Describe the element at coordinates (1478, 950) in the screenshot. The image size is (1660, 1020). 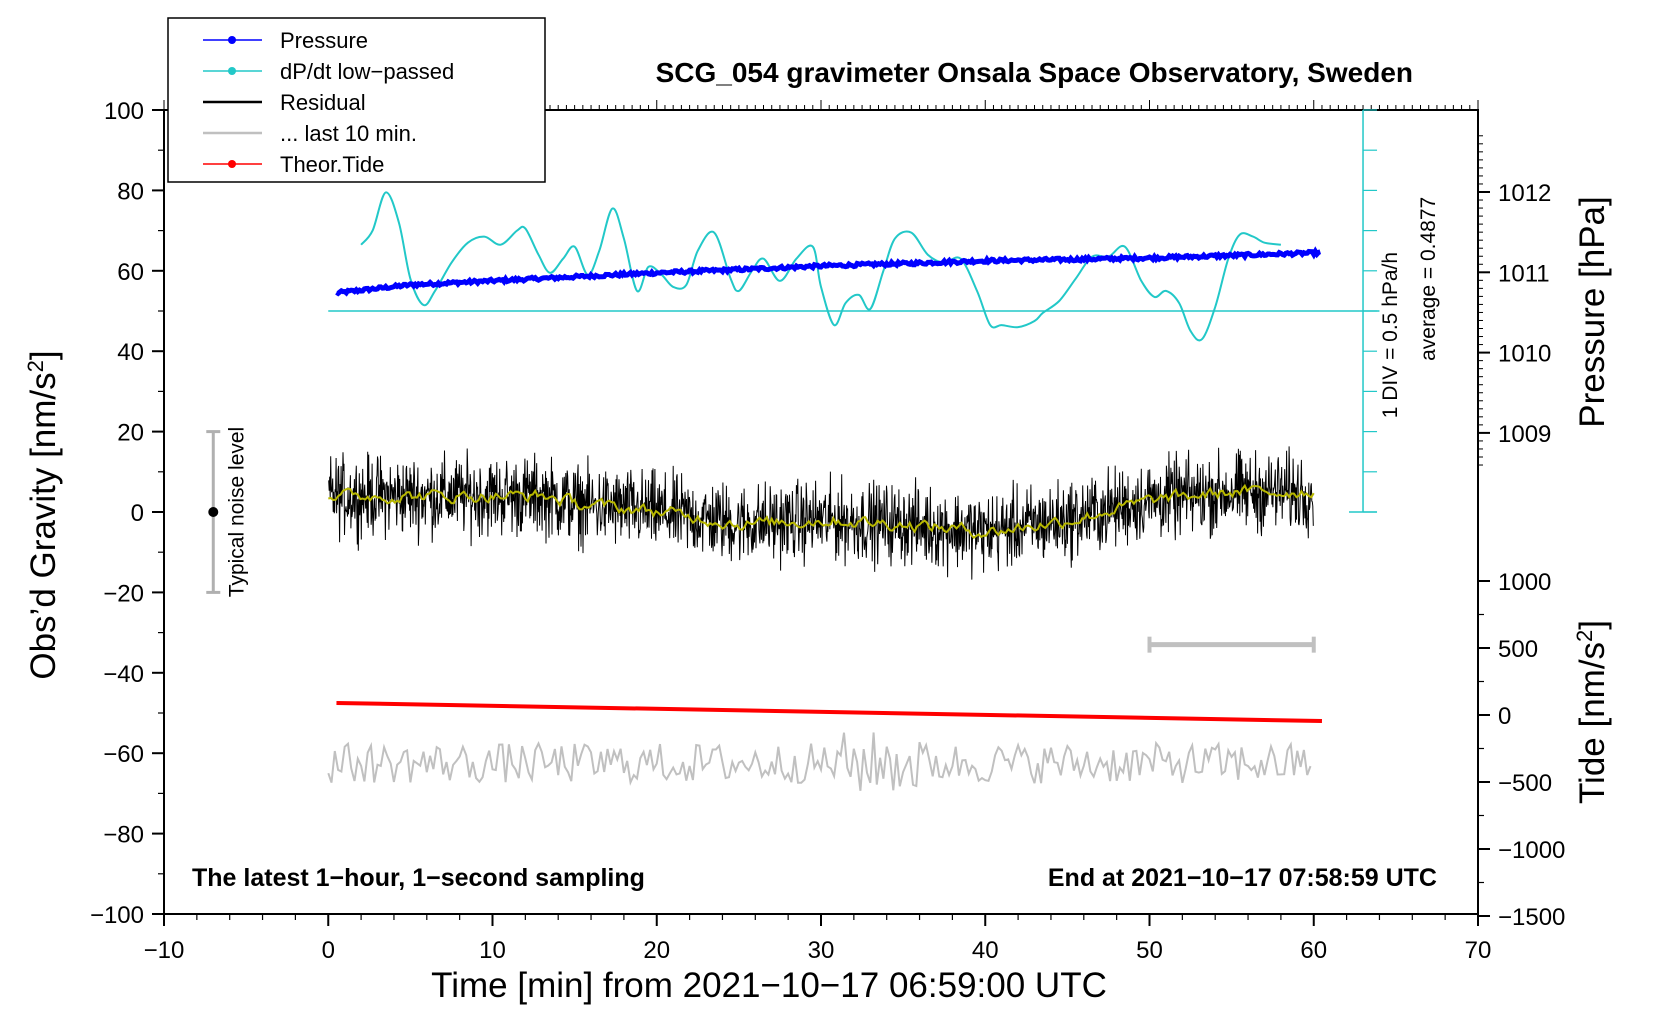
I see `x-tick-label: 70` at that location.